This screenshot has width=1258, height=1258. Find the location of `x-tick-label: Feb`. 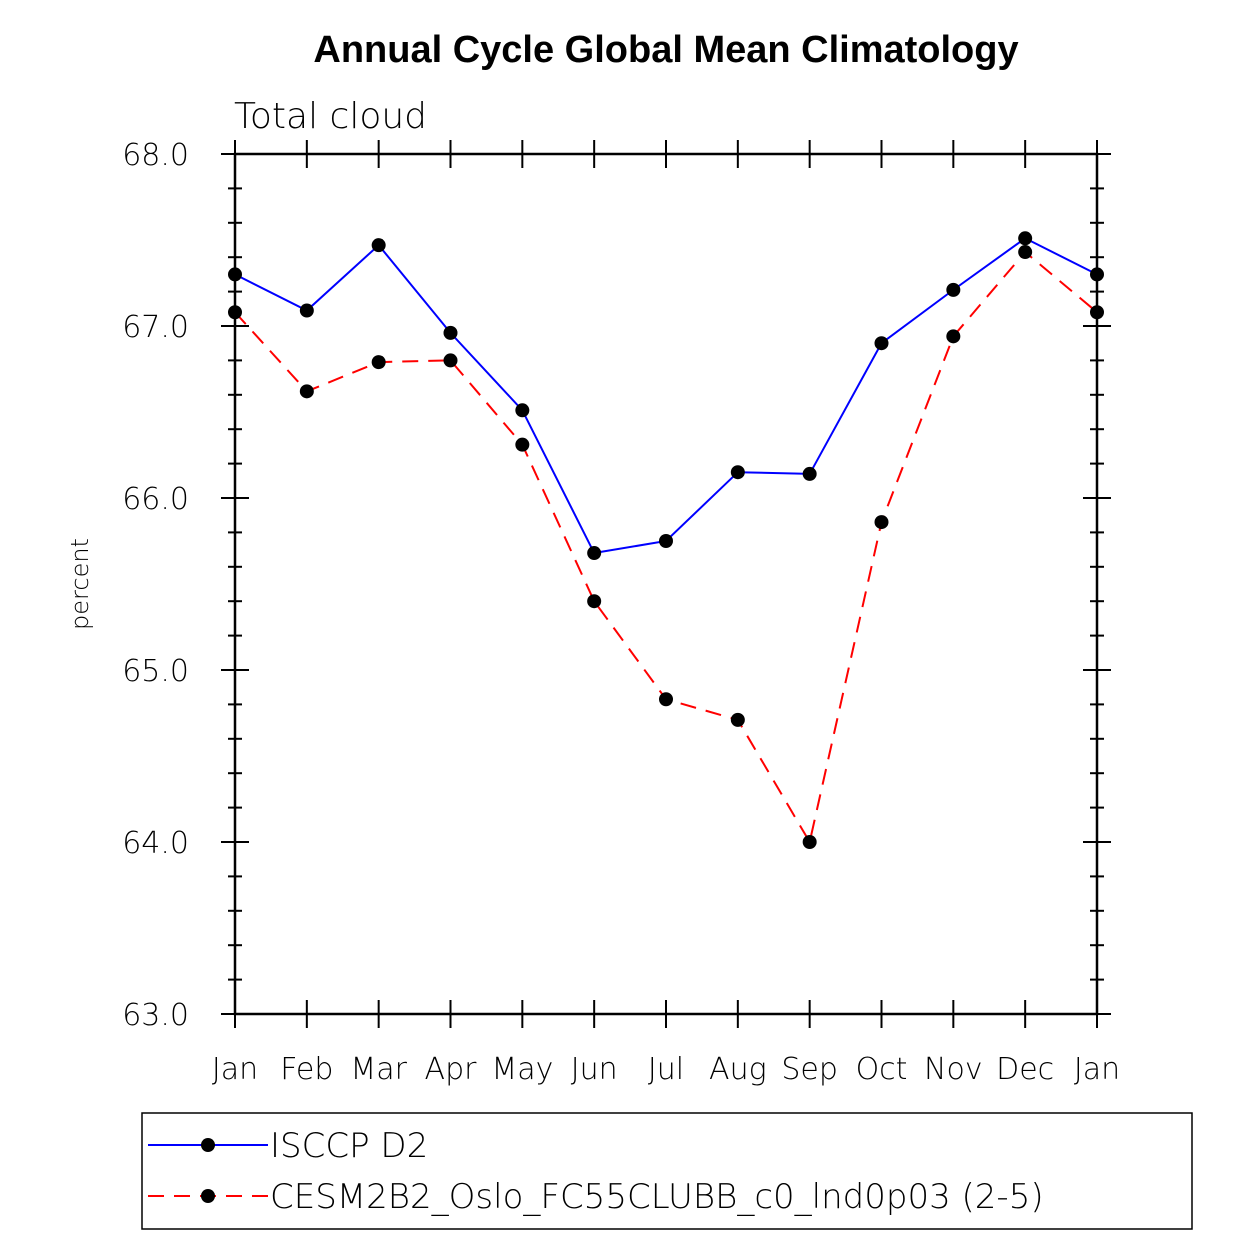

x-tick-label: Feb is located at coordinates (306, 1069).